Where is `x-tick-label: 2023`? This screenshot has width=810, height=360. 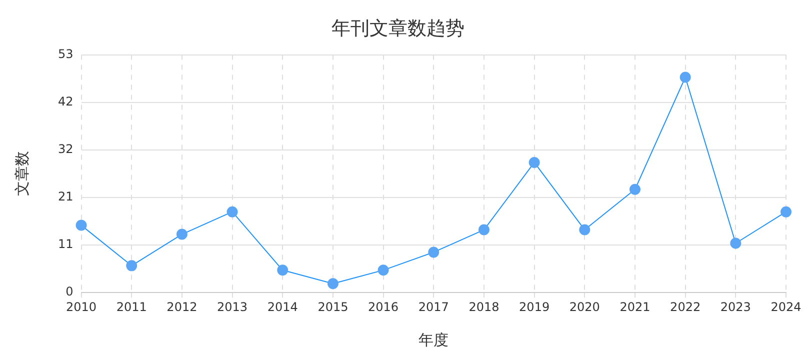 x-tick-label: 2023 is located at coordinates (735, 307).